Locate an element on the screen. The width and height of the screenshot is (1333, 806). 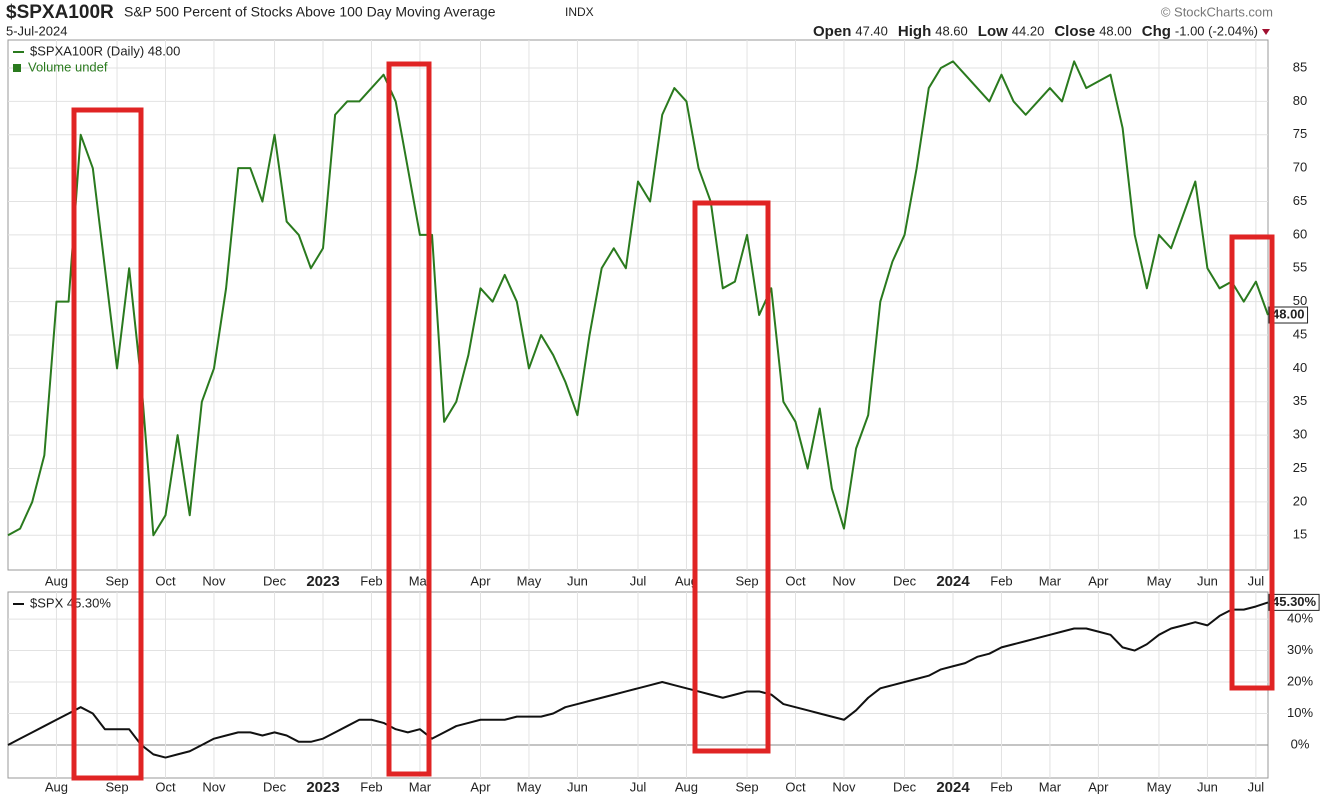
quote-value: 47.40 is located at coordinates (871, 30).